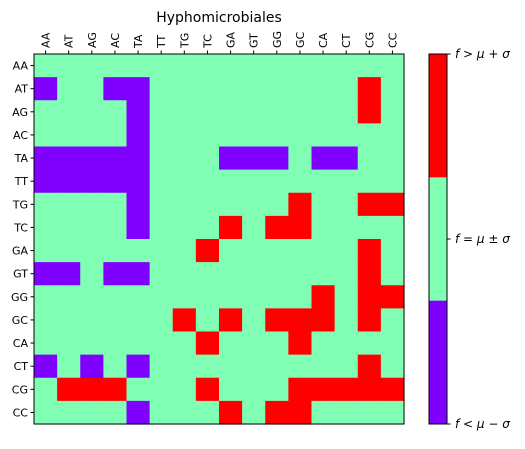  I want to click on chart-title: Hyphomicrobiales, so click(219, 18).